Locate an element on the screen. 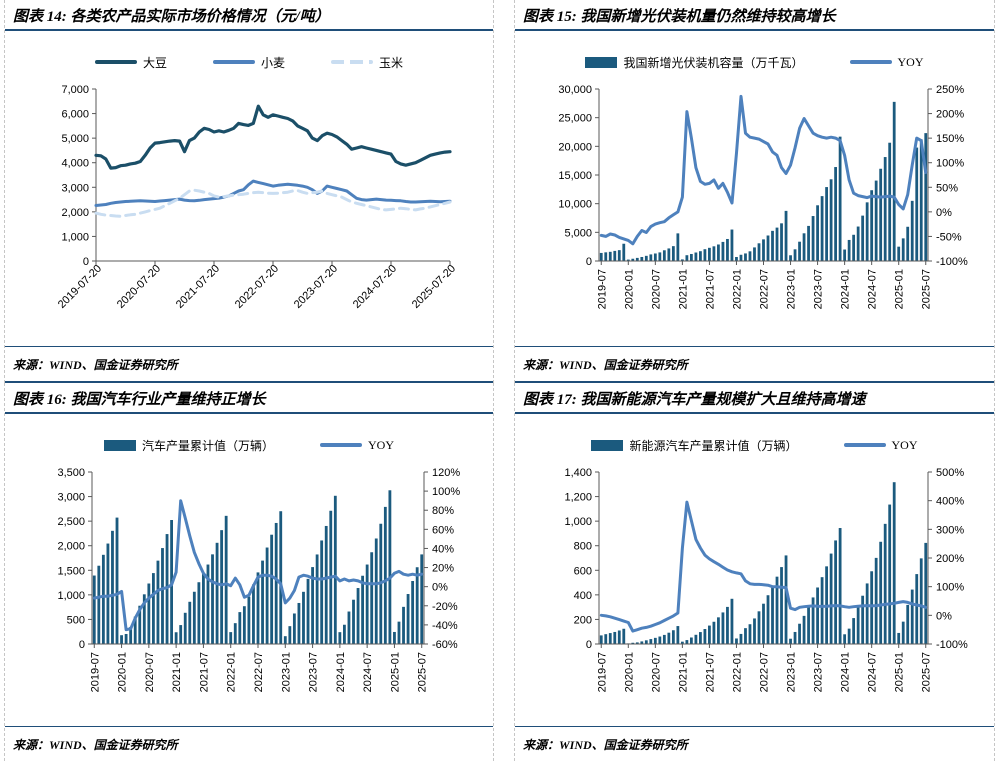  y-axis-label: 7,000 is located at coordinates (75, 90).